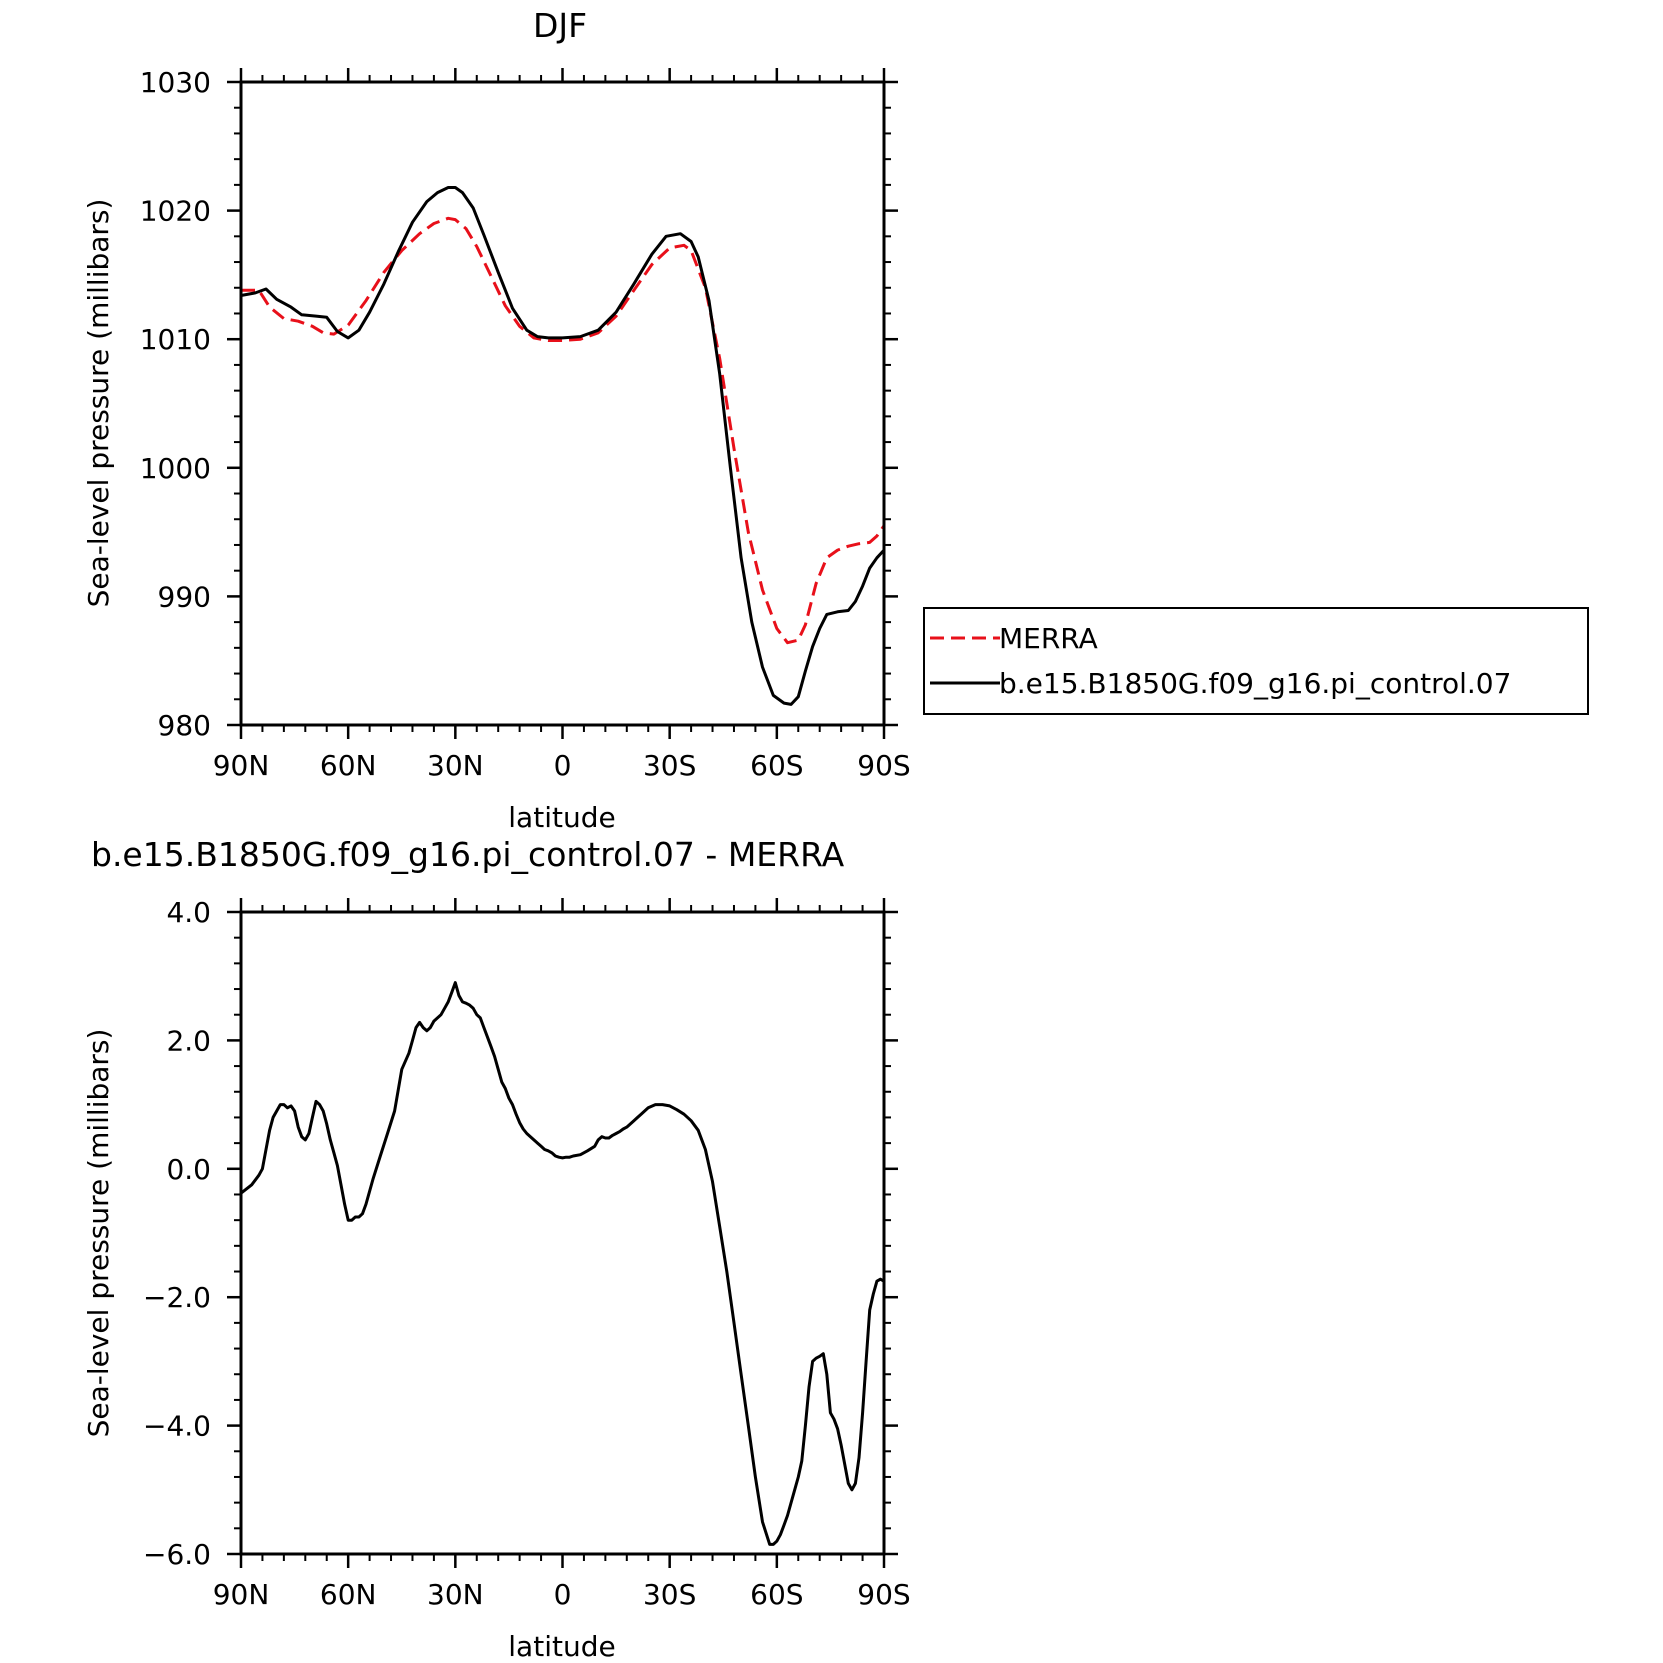  What do you see at coordinates (561, 1646) in the screenshot?
I see `bottom-panel-x-axis-label: latitude` at bounding box center [561, 1646].